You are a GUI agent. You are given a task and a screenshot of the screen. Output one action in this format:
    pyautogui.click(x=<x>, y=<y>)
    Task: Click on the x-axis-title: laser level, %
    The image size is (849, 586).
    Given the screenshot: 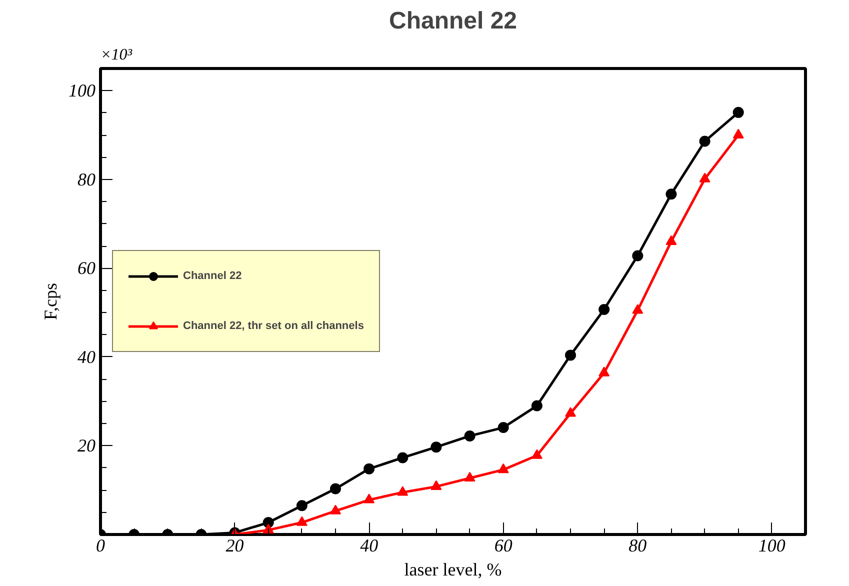 What is the action you would take?
    pyautogui.click(x=453, y=570)
    